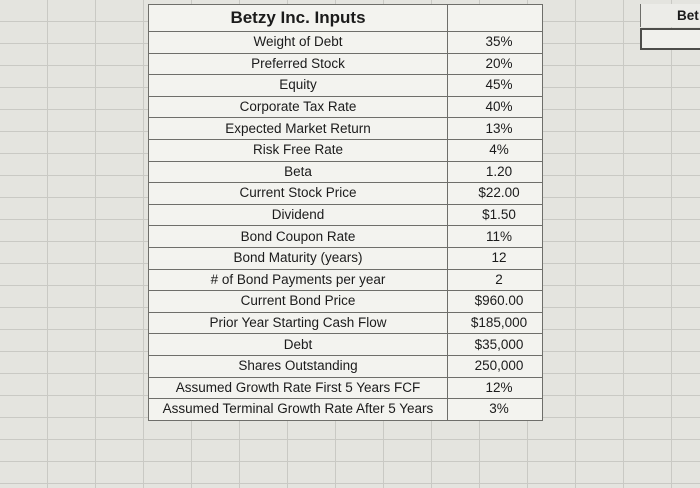 This screenshot has width=700, height=488. Describe the element at coordinates (495, 172) in the screenshot. I see `row-value: 1.20` at that location.